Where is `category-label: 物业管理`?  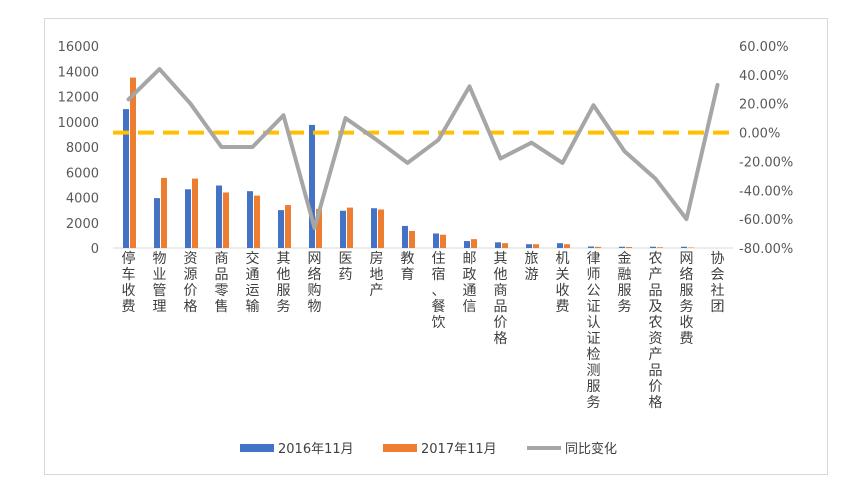
category-label: 物业管理 is located at coordinates (160, 283).